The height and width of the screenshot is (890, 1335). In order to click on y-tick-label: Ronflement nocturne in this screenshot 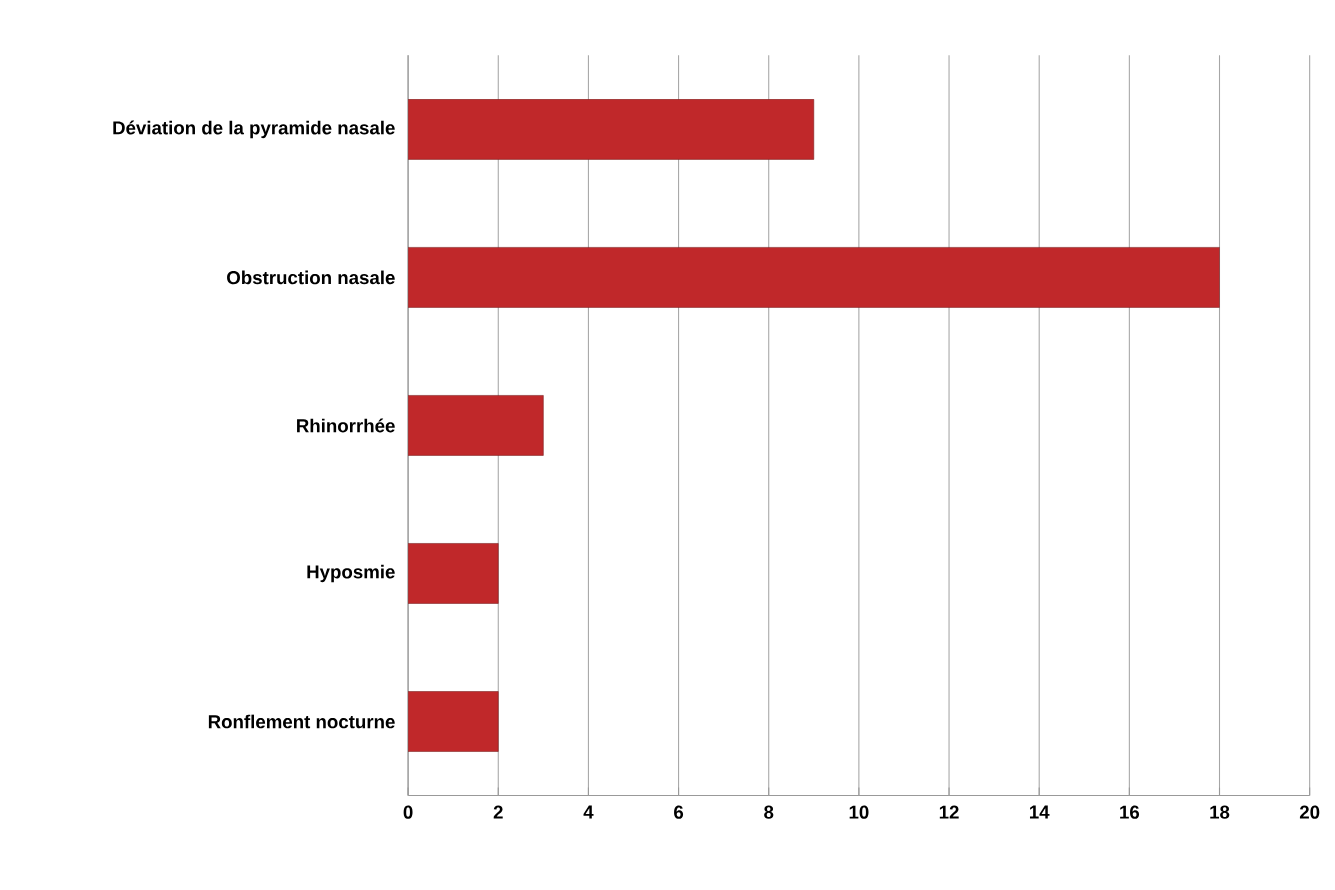, I will do `click(301, 721)`.